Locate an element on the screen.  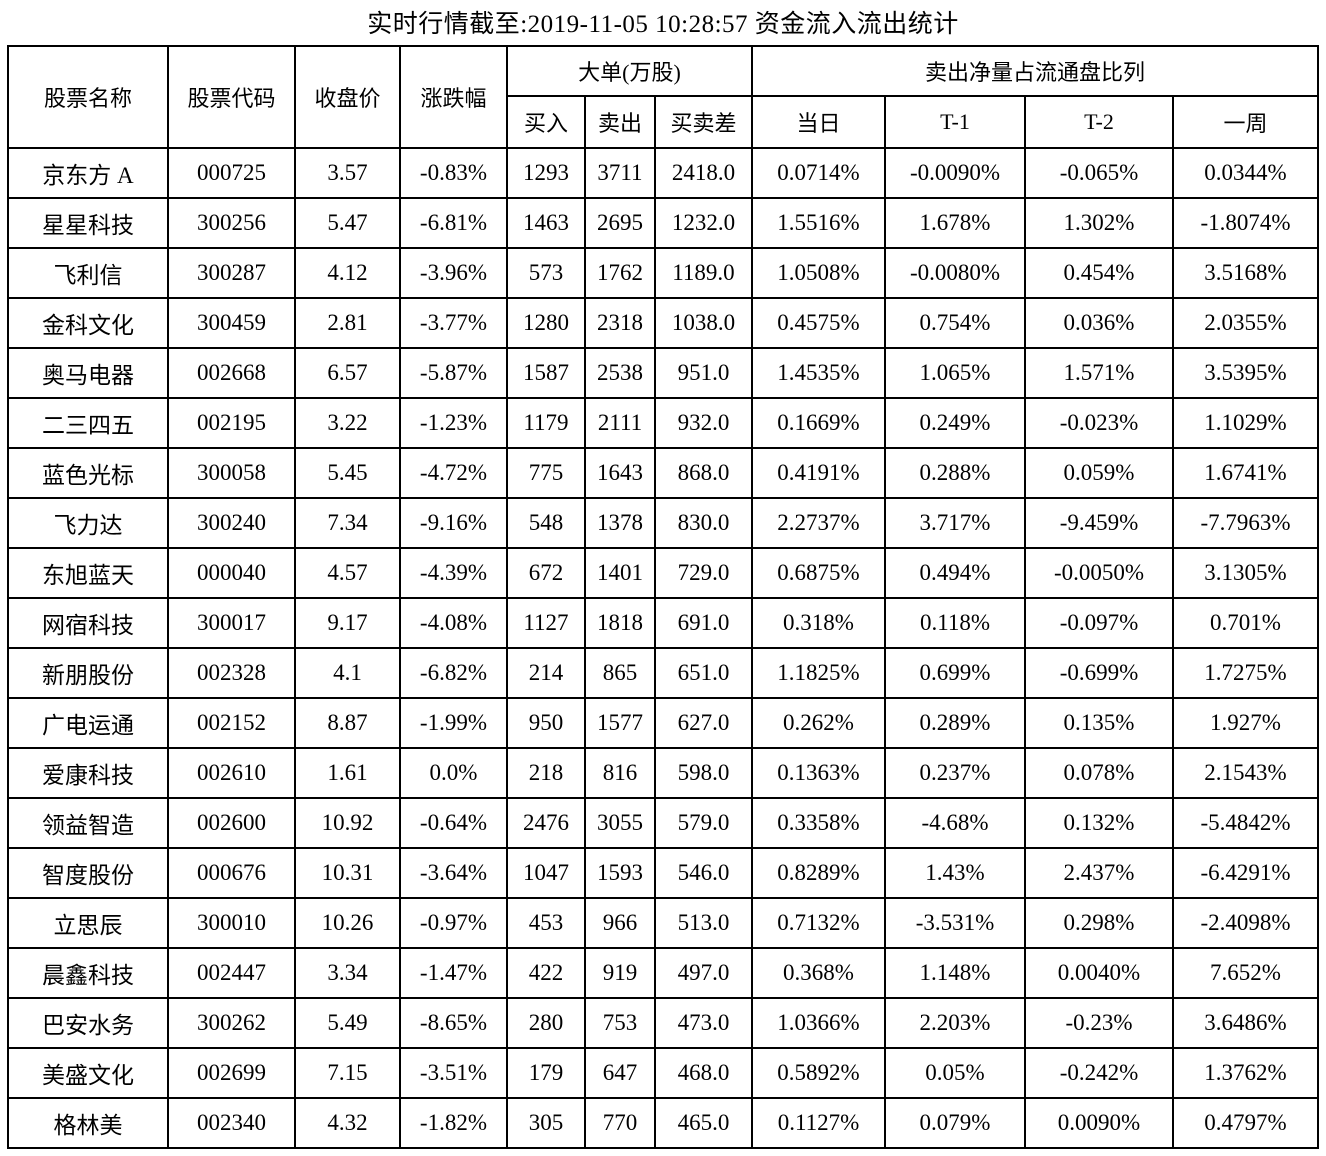
cell-close-price: 3.22 is located at coordinates (347, 423).